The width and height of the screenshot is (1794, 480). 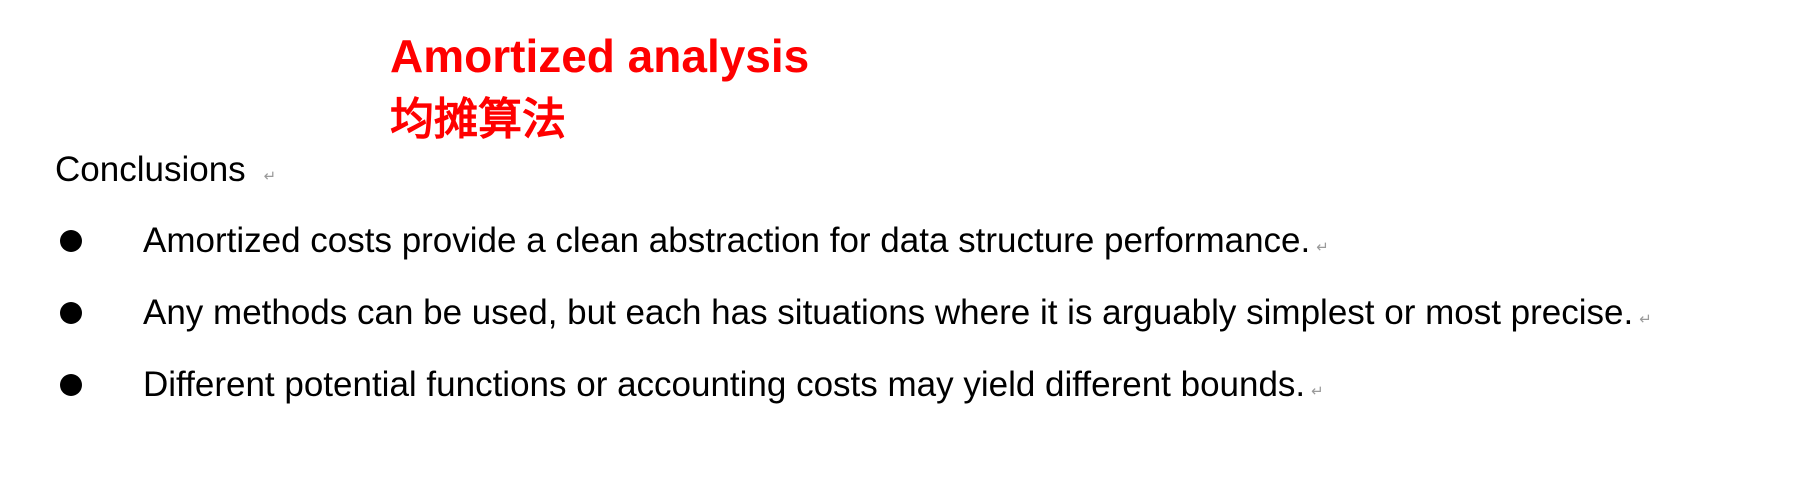 I want to click on section-heading: Conclusions ↵, so click(x=165, y=173).